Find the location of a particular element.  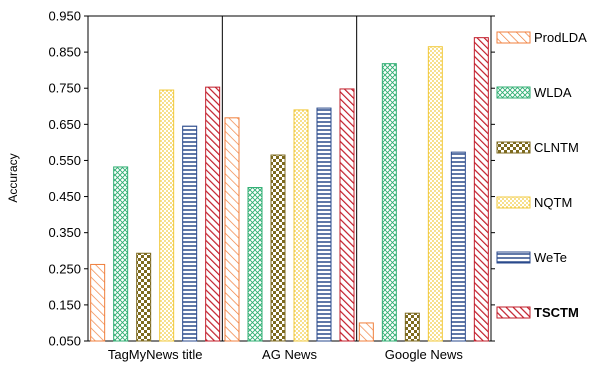

legend-label: NQTM is located at coordinates (553, 202).